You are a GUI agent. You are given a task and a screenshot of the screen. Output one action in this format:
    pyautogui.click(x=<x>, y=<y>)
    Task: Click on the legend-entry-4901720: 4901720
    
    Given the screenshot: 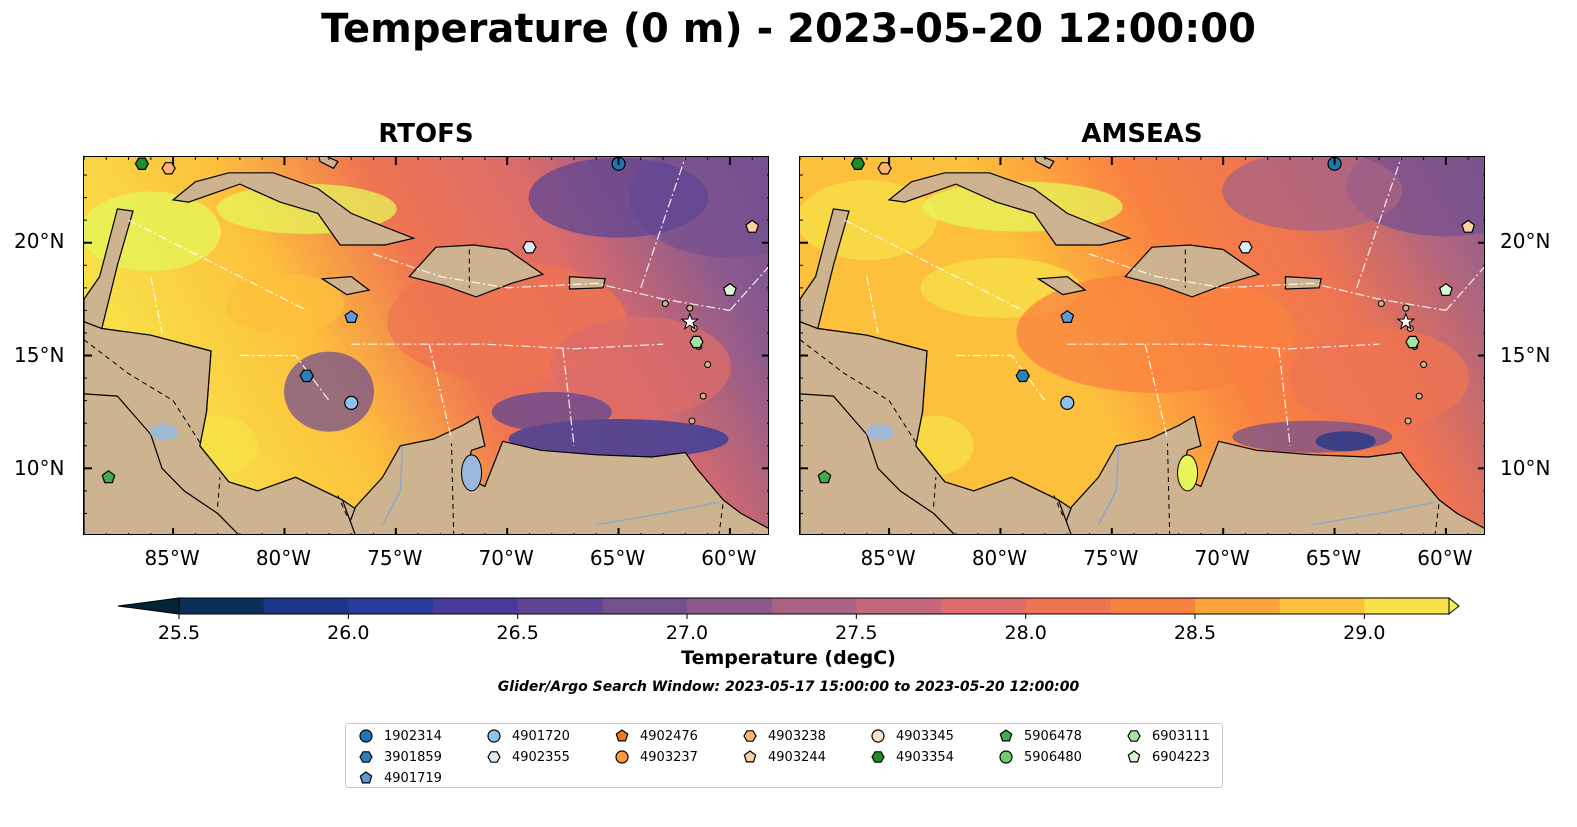 What is the action you would take?
    pyautogui.click(x=528, y=736)
    